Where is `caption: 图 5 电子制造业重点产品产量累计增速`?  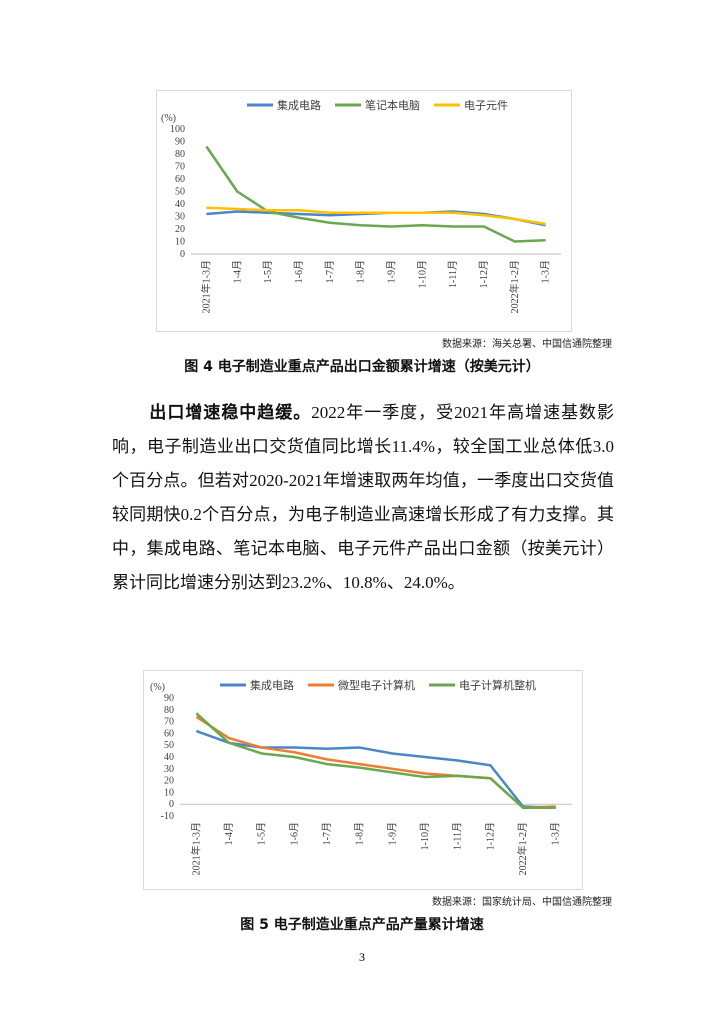
caption: 图 5 电子制造业重点产品产量累计增速 is located at coordinates (362, 925).